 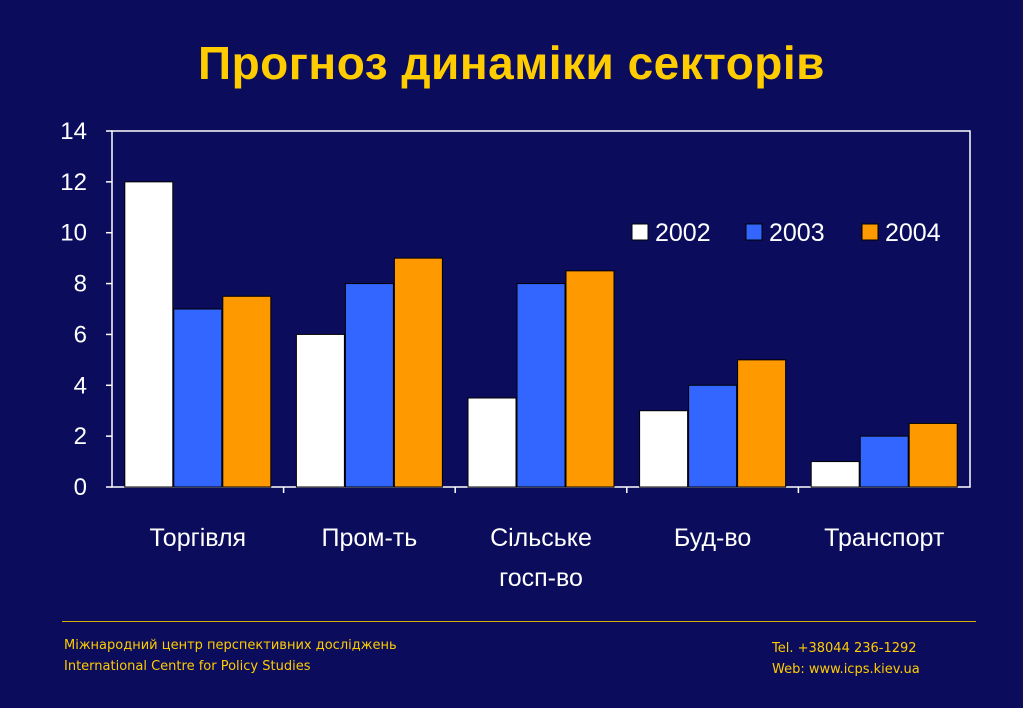 I want to click on legend: 2002 2003 2004, so click(x=786, y=233).